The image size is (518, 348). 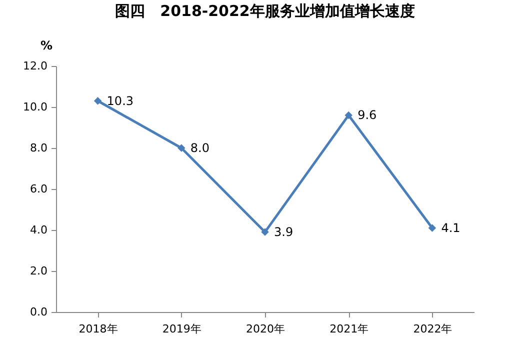 I want to click on x-tick-label: 2022年, so click(x=432, y=329).